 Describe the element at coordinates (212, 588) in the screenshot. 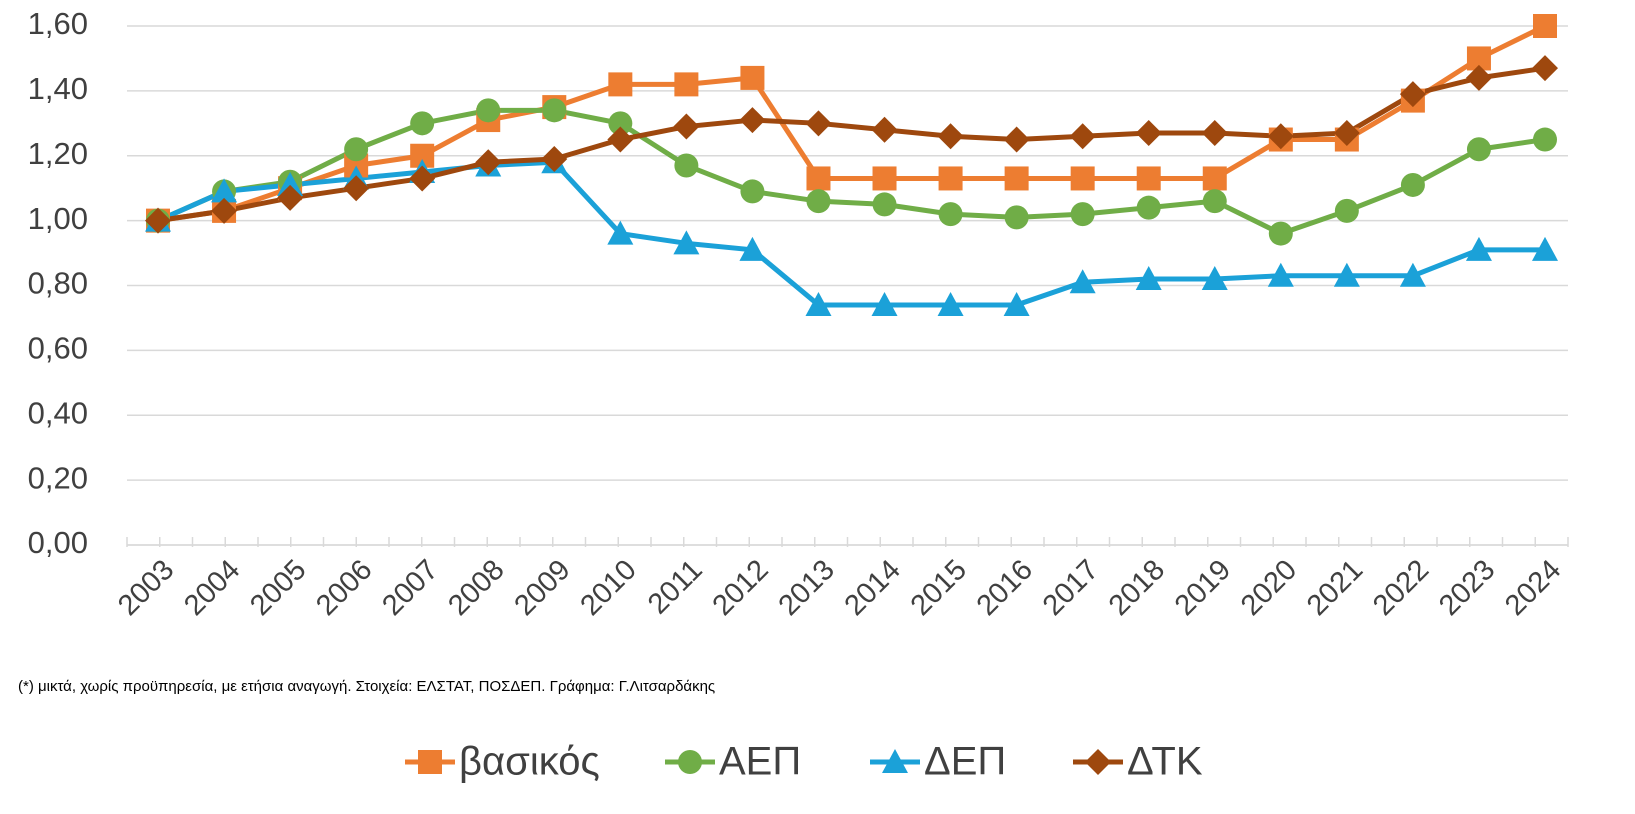

I see `x-tick-label: 2004` at that location.